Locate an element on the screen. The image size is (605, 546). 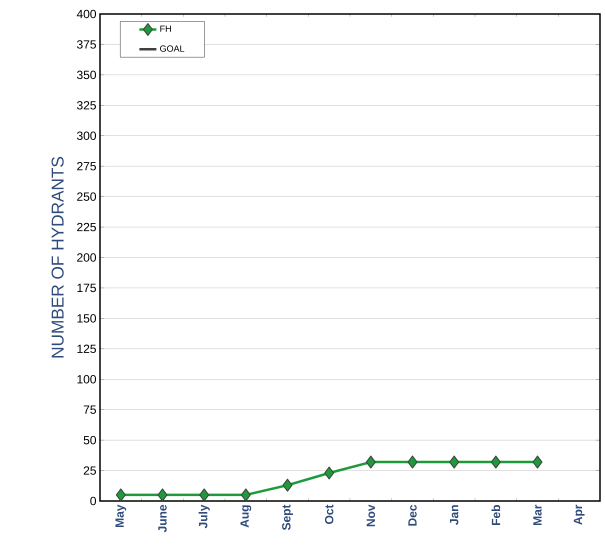
x-tick-label: July is located at coordinates (204, 516).